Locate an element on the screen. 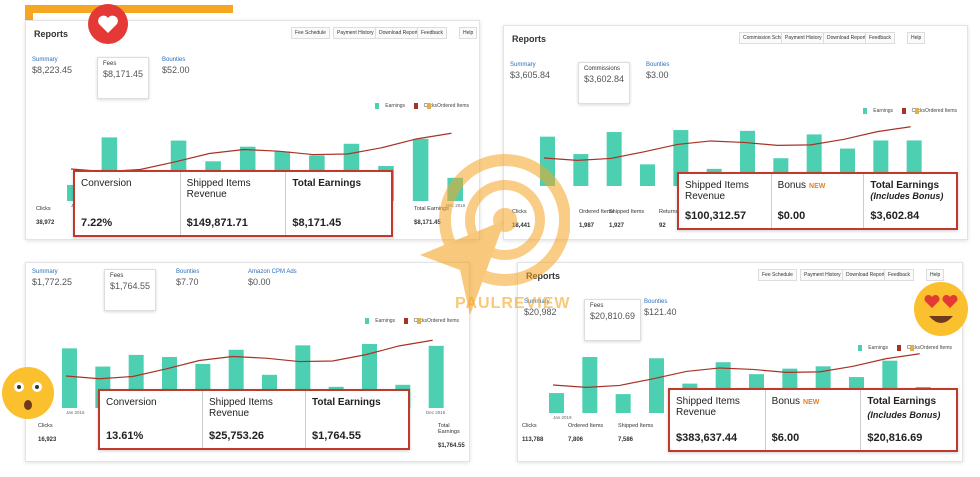 The image size is (980, 477). tab-value: $1,772.25 is located at coordinates (52, 282).